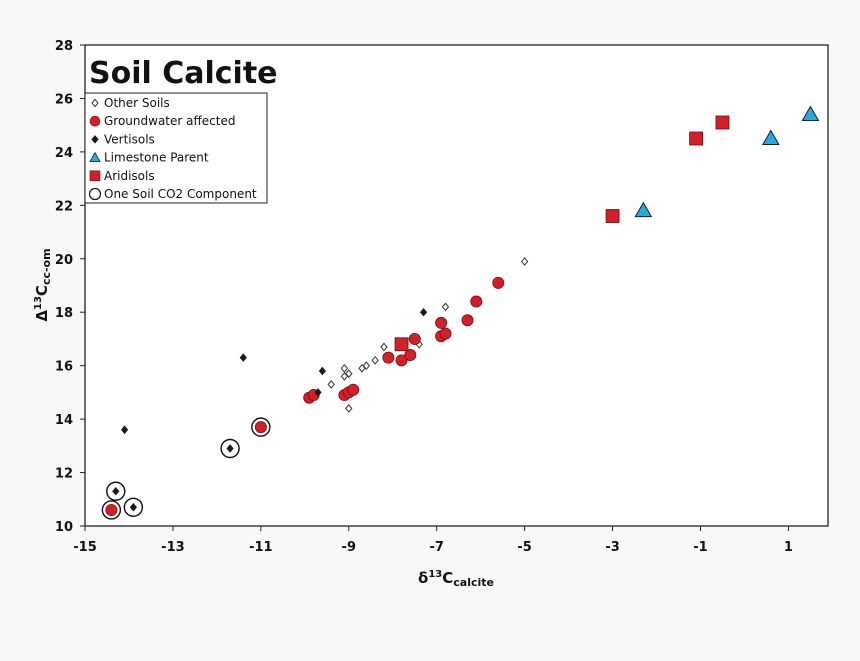 The image size is (860, 661). I want to click on legend-item: Groundwater affected, so click(162, 121).